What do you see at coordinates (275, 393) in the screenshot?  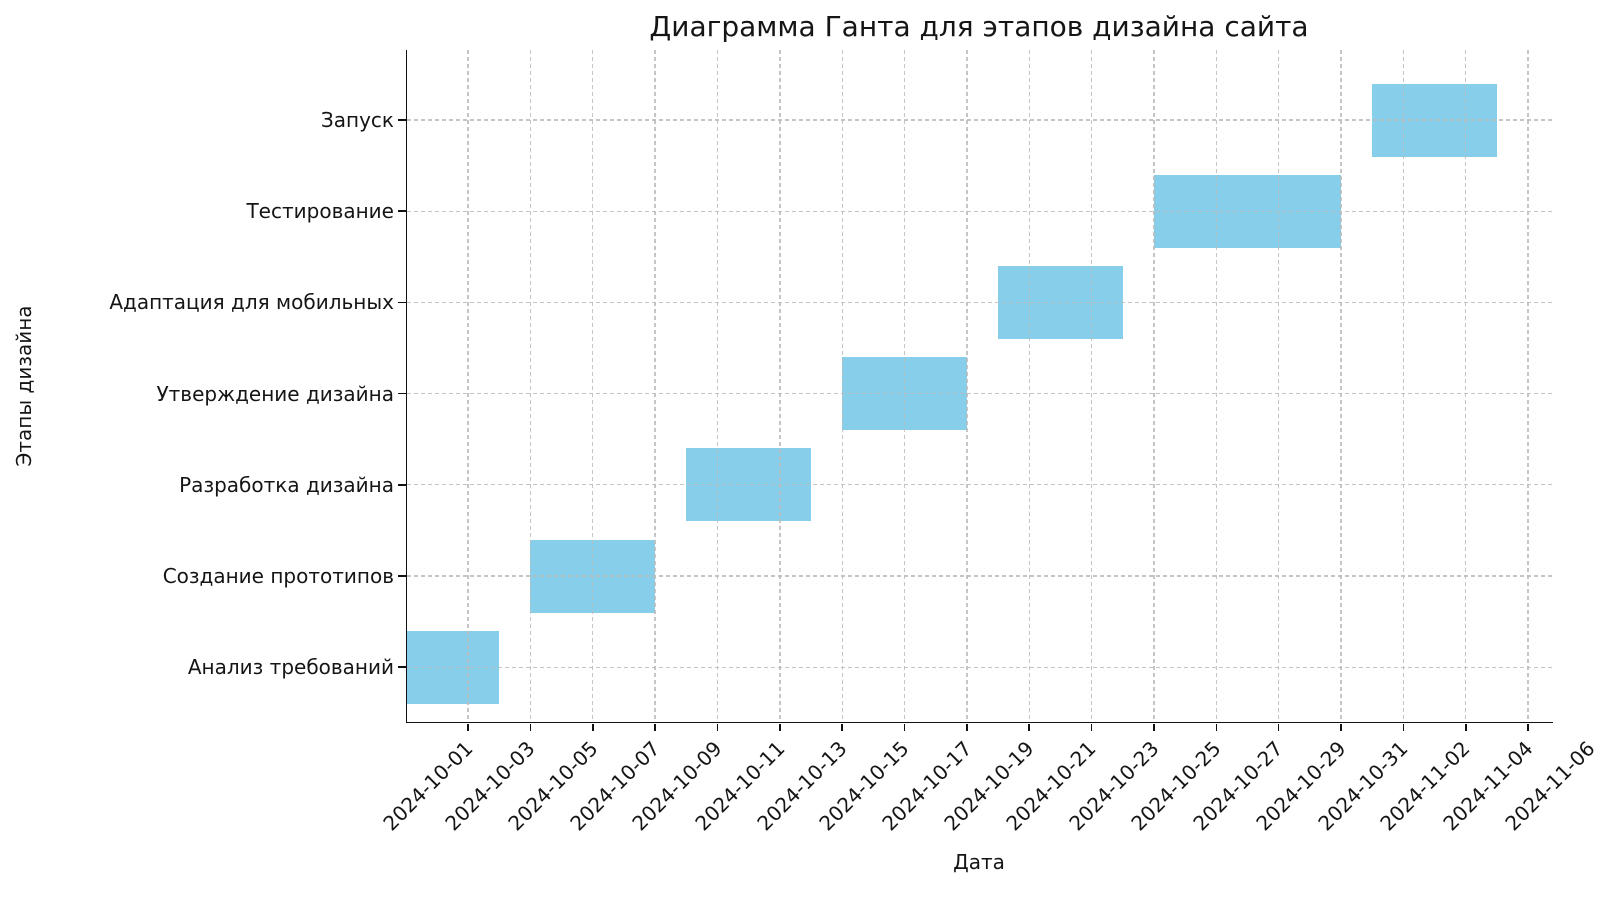 I see `y-axis-tick-label: Утверждение дизайна` at bounding box center [275, 393].